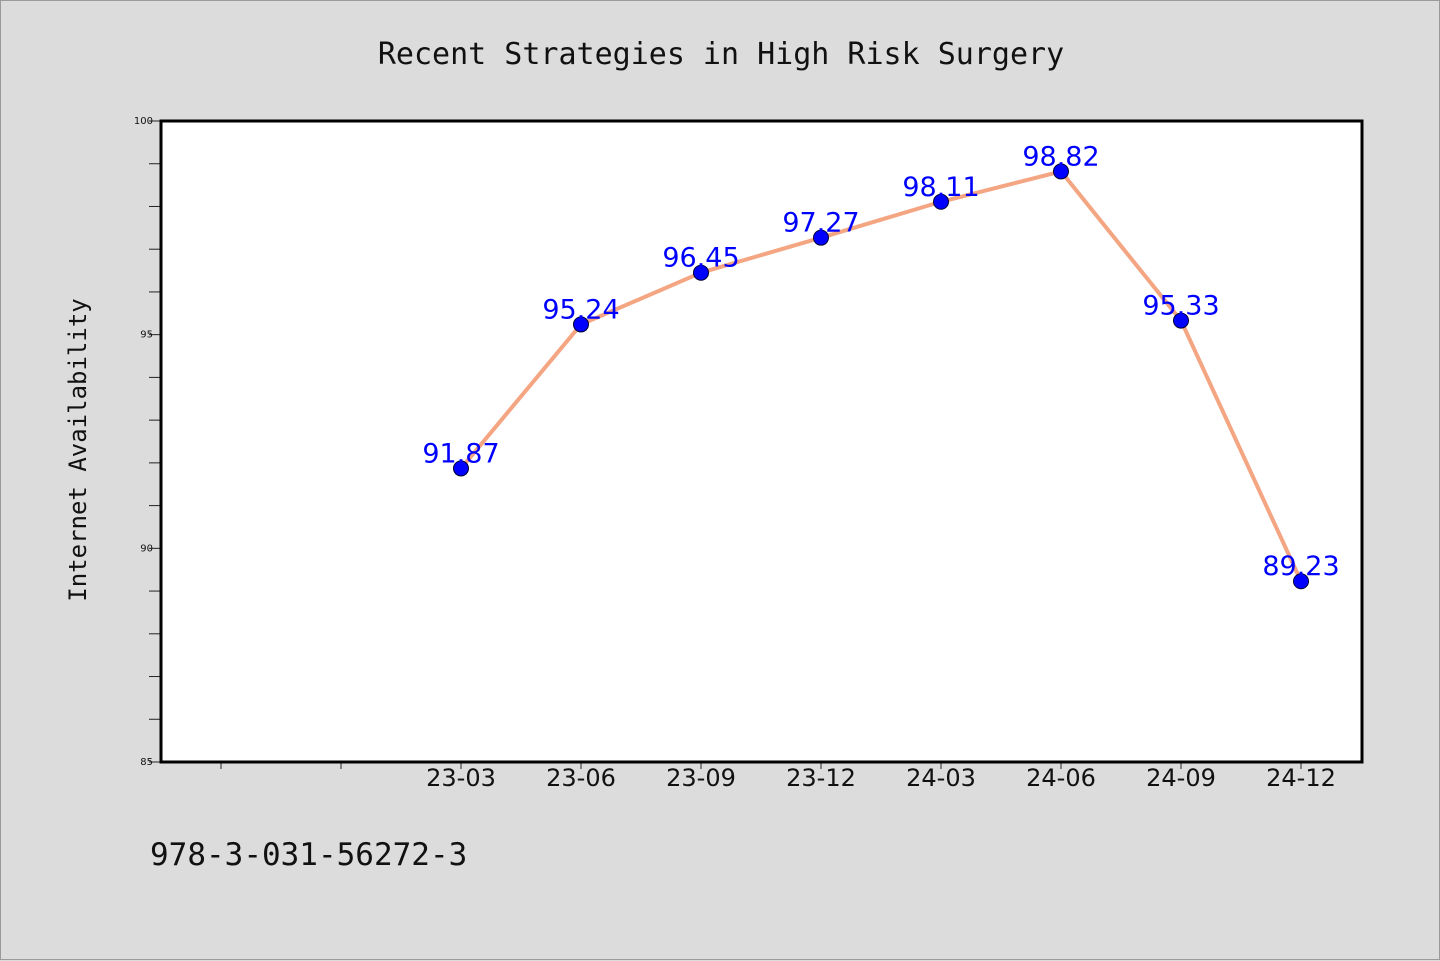 This screenshot has width=1440, height=961. Describe the element at coordinates (461, 778) in the screenshot. I see `x-tick-label: 23-03` at that location.